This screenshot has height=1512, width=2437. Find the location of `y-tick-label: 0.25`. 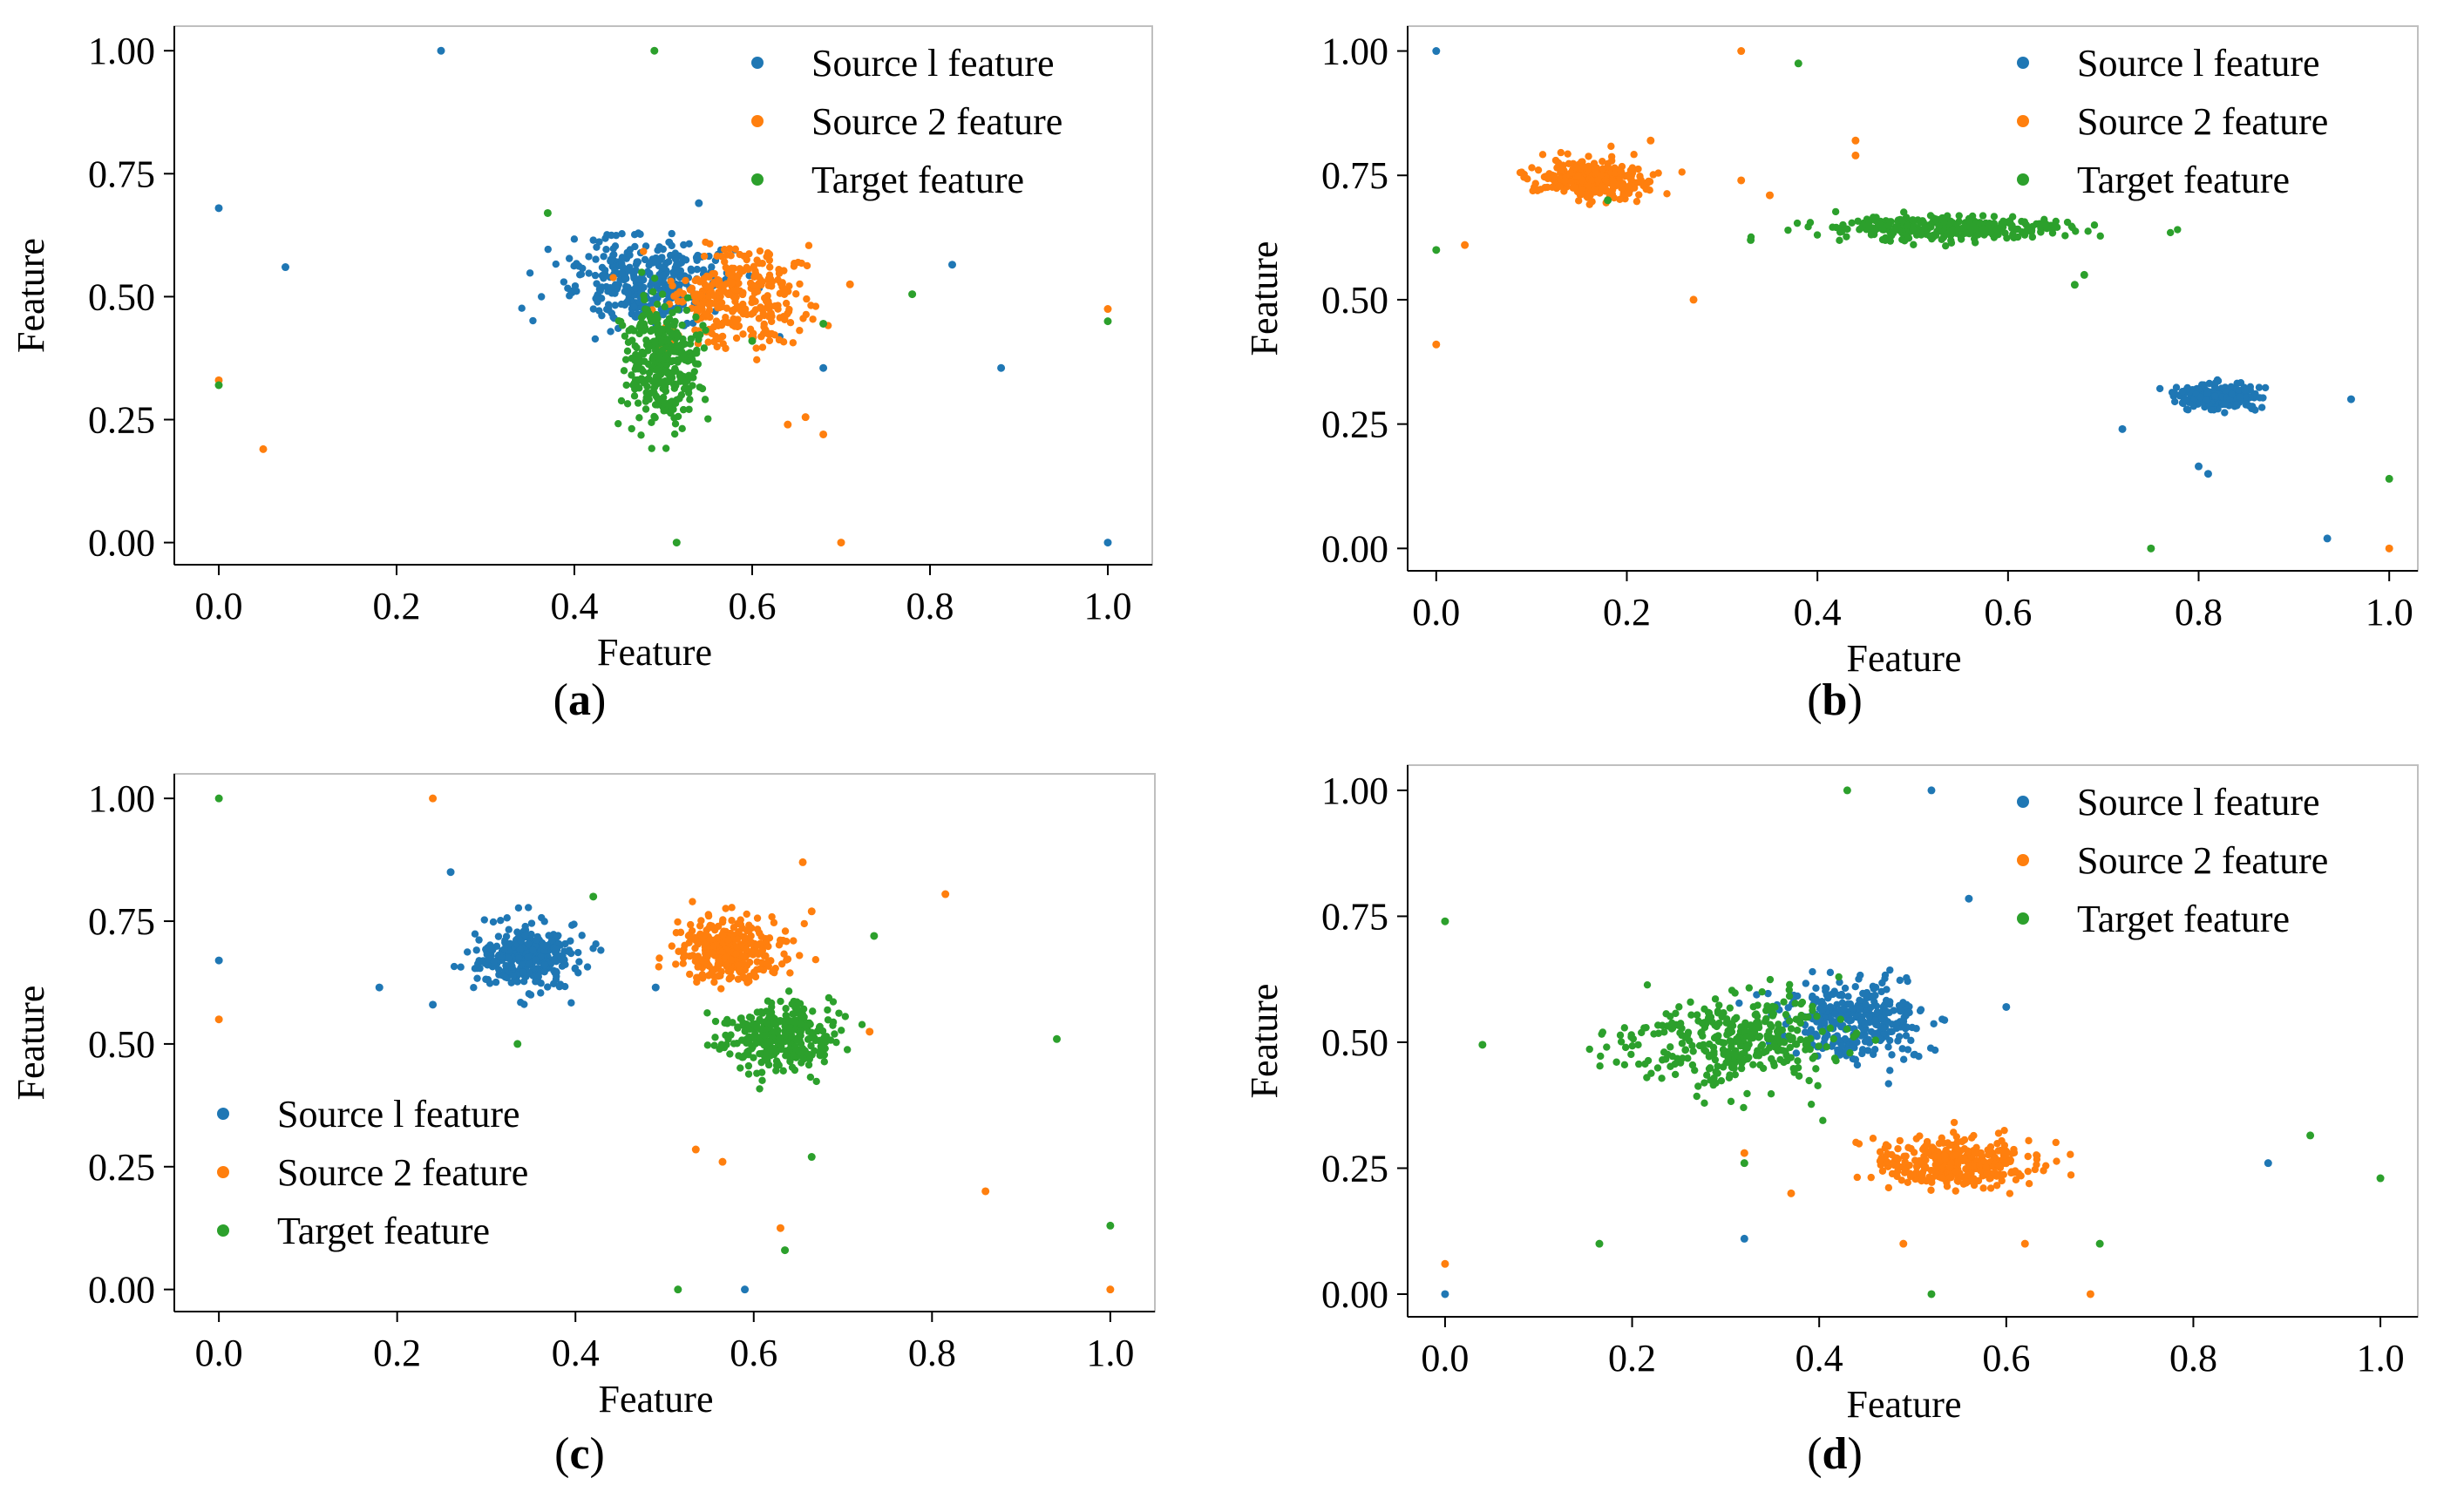

y-tick-label: 0.25 is located at coordinates (122, 1167).